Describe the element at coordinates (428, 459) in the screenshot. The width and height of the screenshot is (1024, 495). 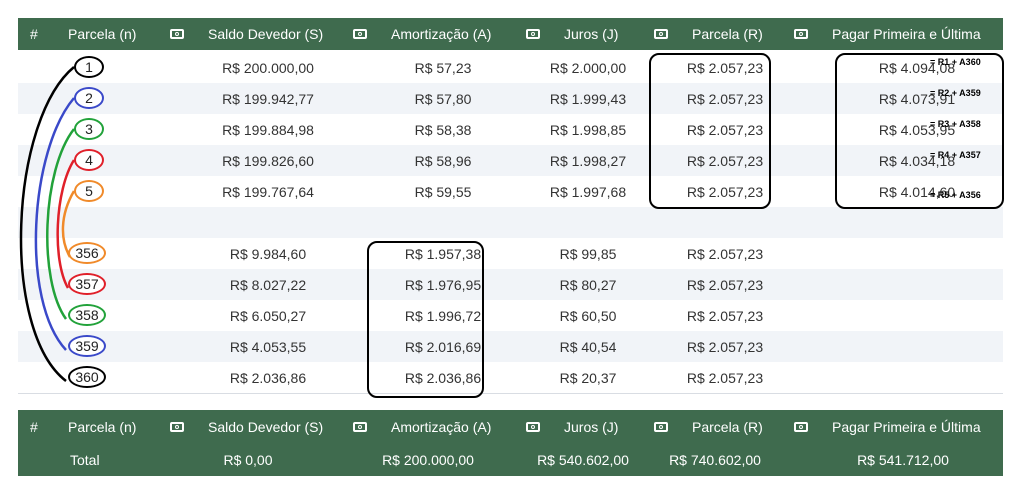
I see `total-amort: R$ 200.000,00` at that location.